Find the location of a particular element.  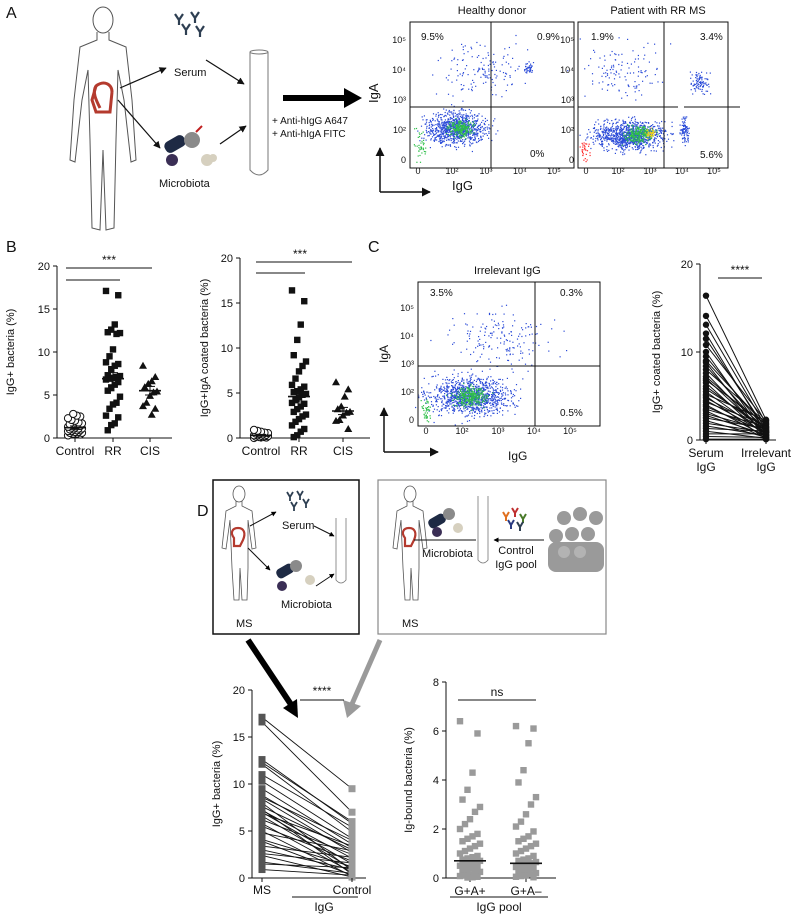

flow-xtick: 10⁴ is located at coordinates (520, 171).